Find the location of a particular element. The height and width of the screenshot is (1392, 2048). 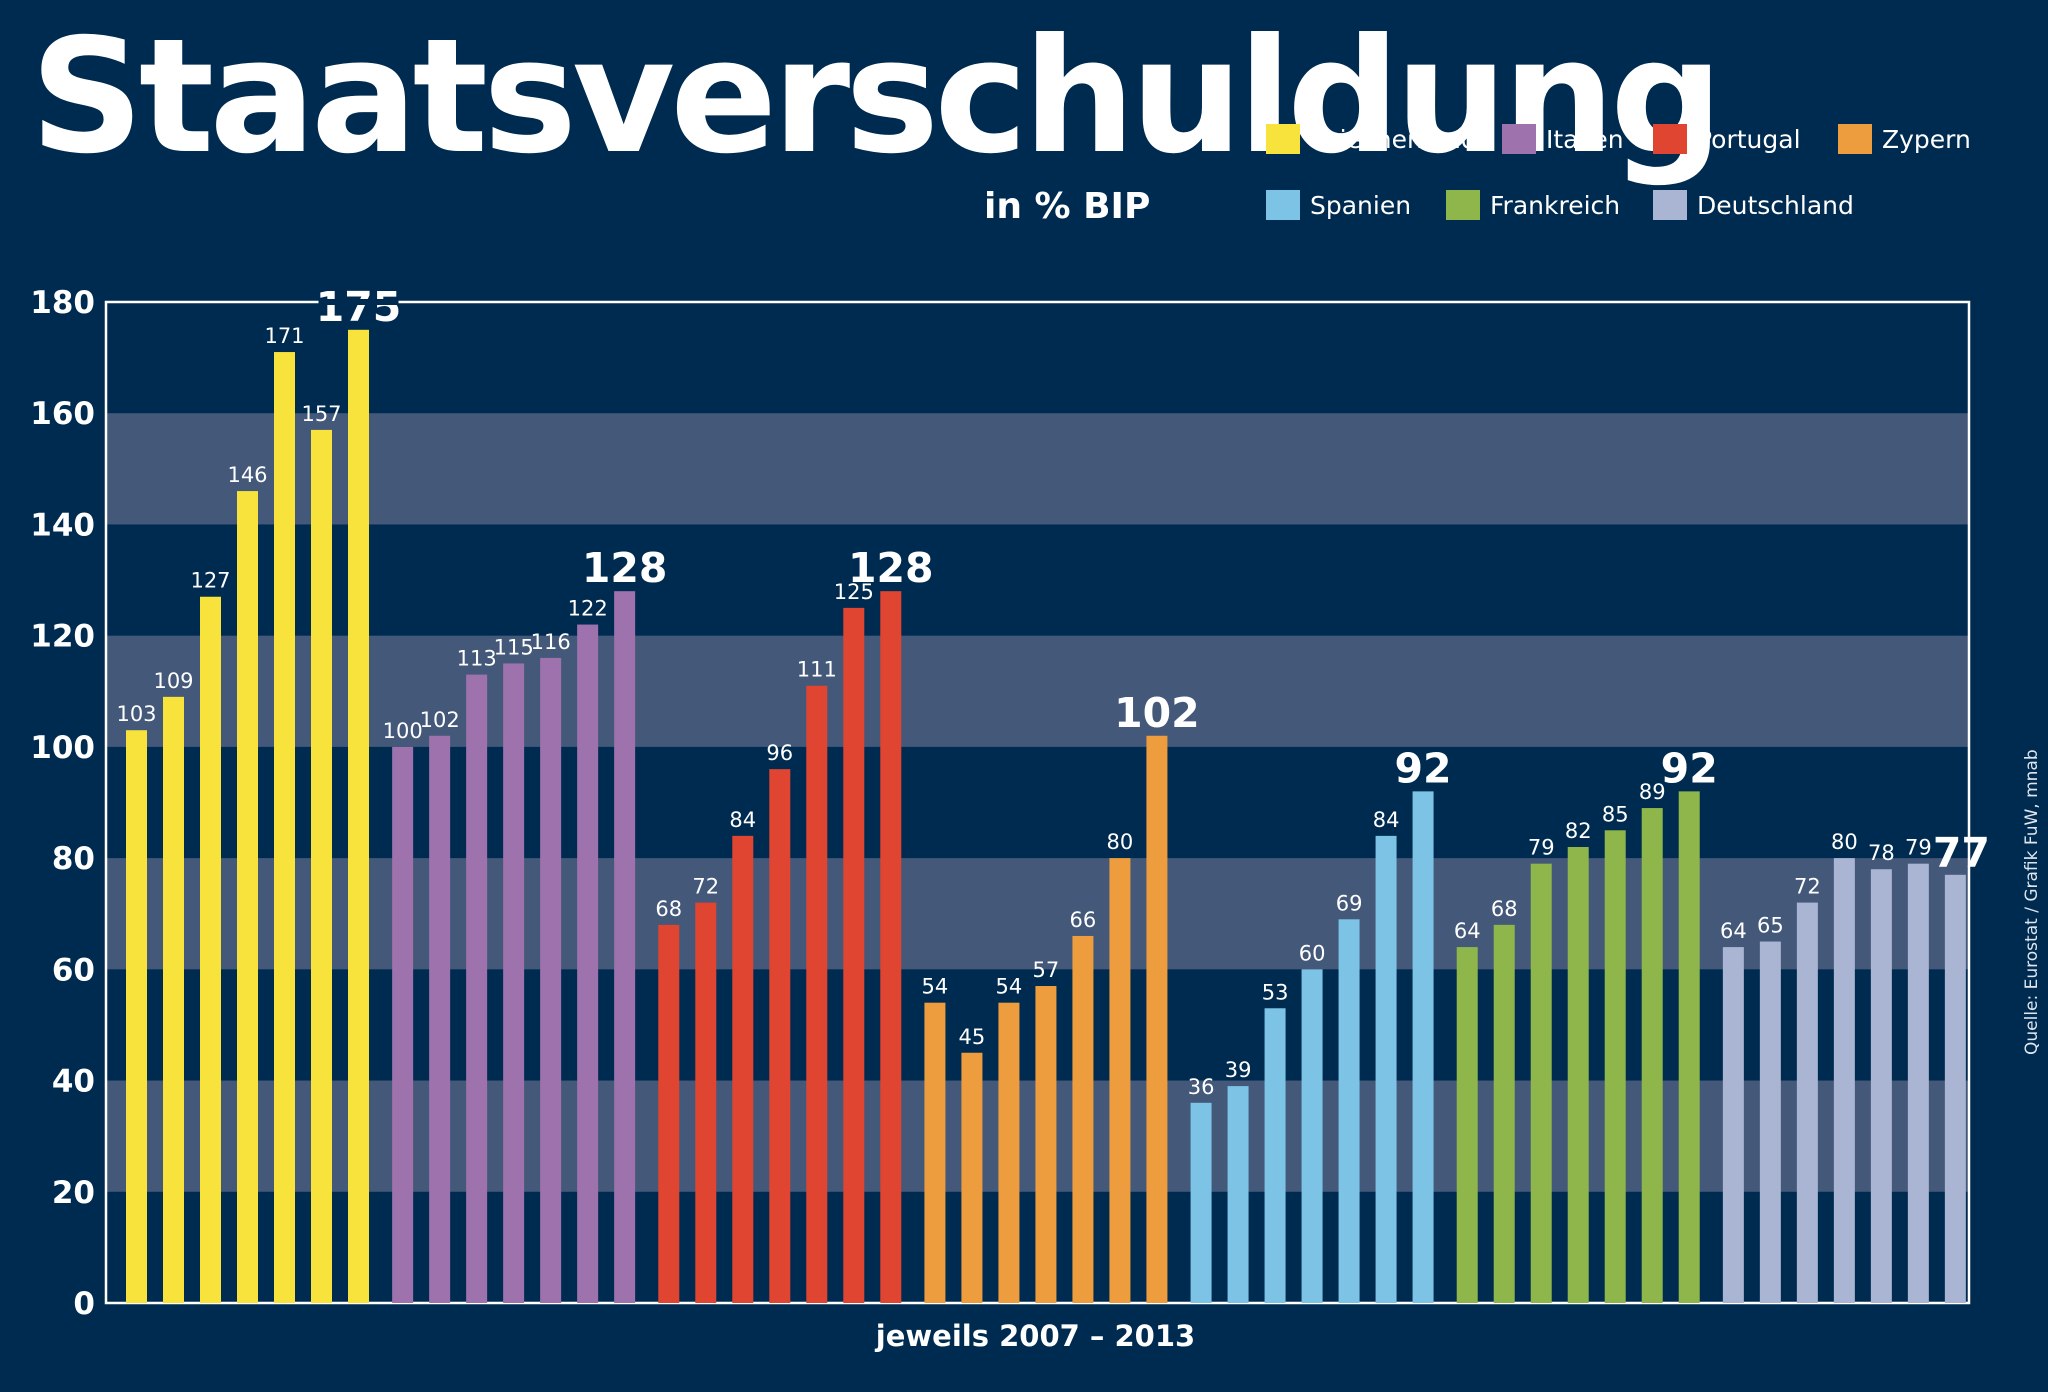

bar-deutschland-2009 is located at coordinates (1807, 1102).